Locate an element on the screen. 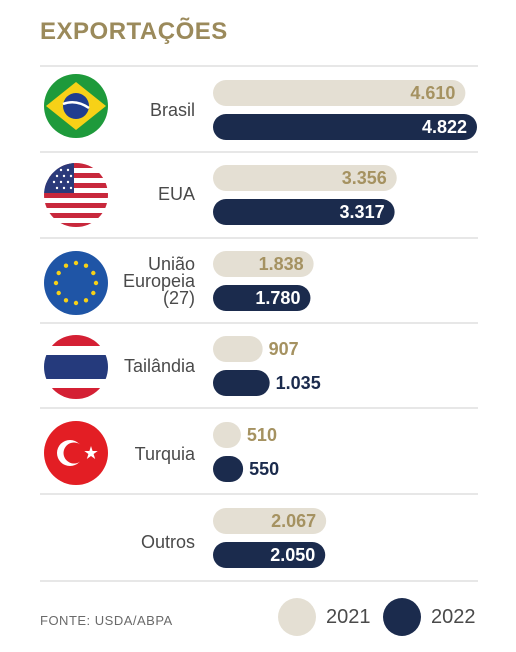  category-label-line: EUA is located at coordinates (176, 194).